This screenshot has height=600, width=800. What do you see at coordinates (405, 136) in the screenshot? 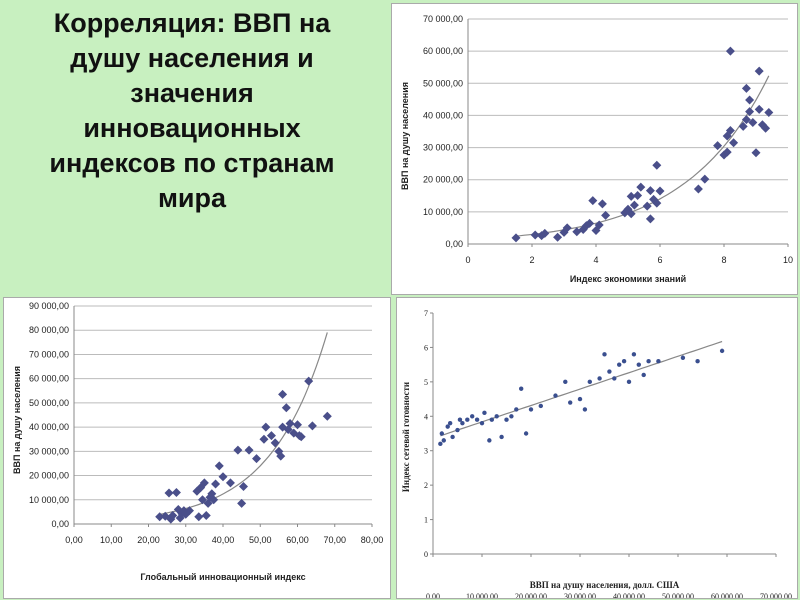
I see `y-axis-label: ВВП на душу населения` at bounding box center [405, 136].